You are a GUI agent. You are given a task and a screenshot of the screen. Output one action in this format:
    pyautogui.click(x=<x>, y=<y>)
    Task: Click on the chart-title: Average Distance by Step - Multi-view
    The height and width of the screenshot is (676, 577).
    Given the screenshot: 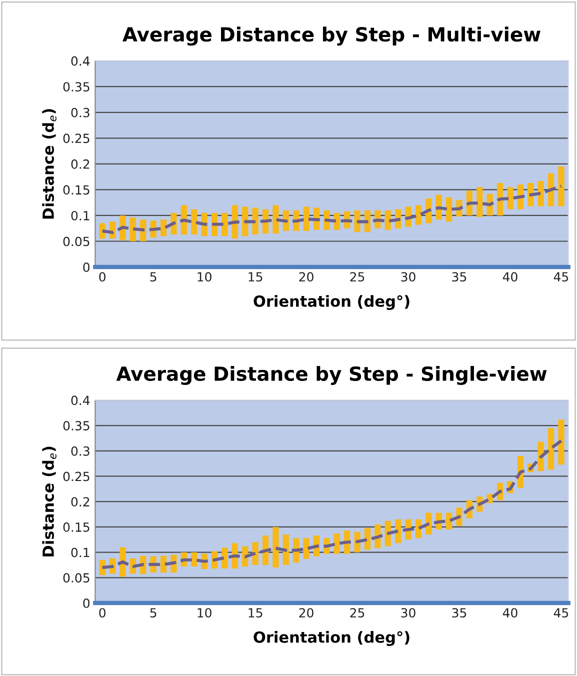 What is the action you would take?
    pyautogui.click(x=331, y=36)
    